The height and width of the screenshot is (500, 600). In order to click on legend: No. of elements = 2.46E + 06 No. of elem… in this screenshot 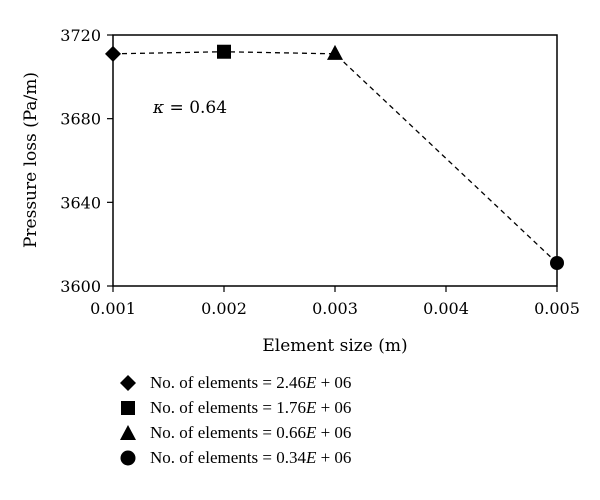, I will do `click(234, 420)`.